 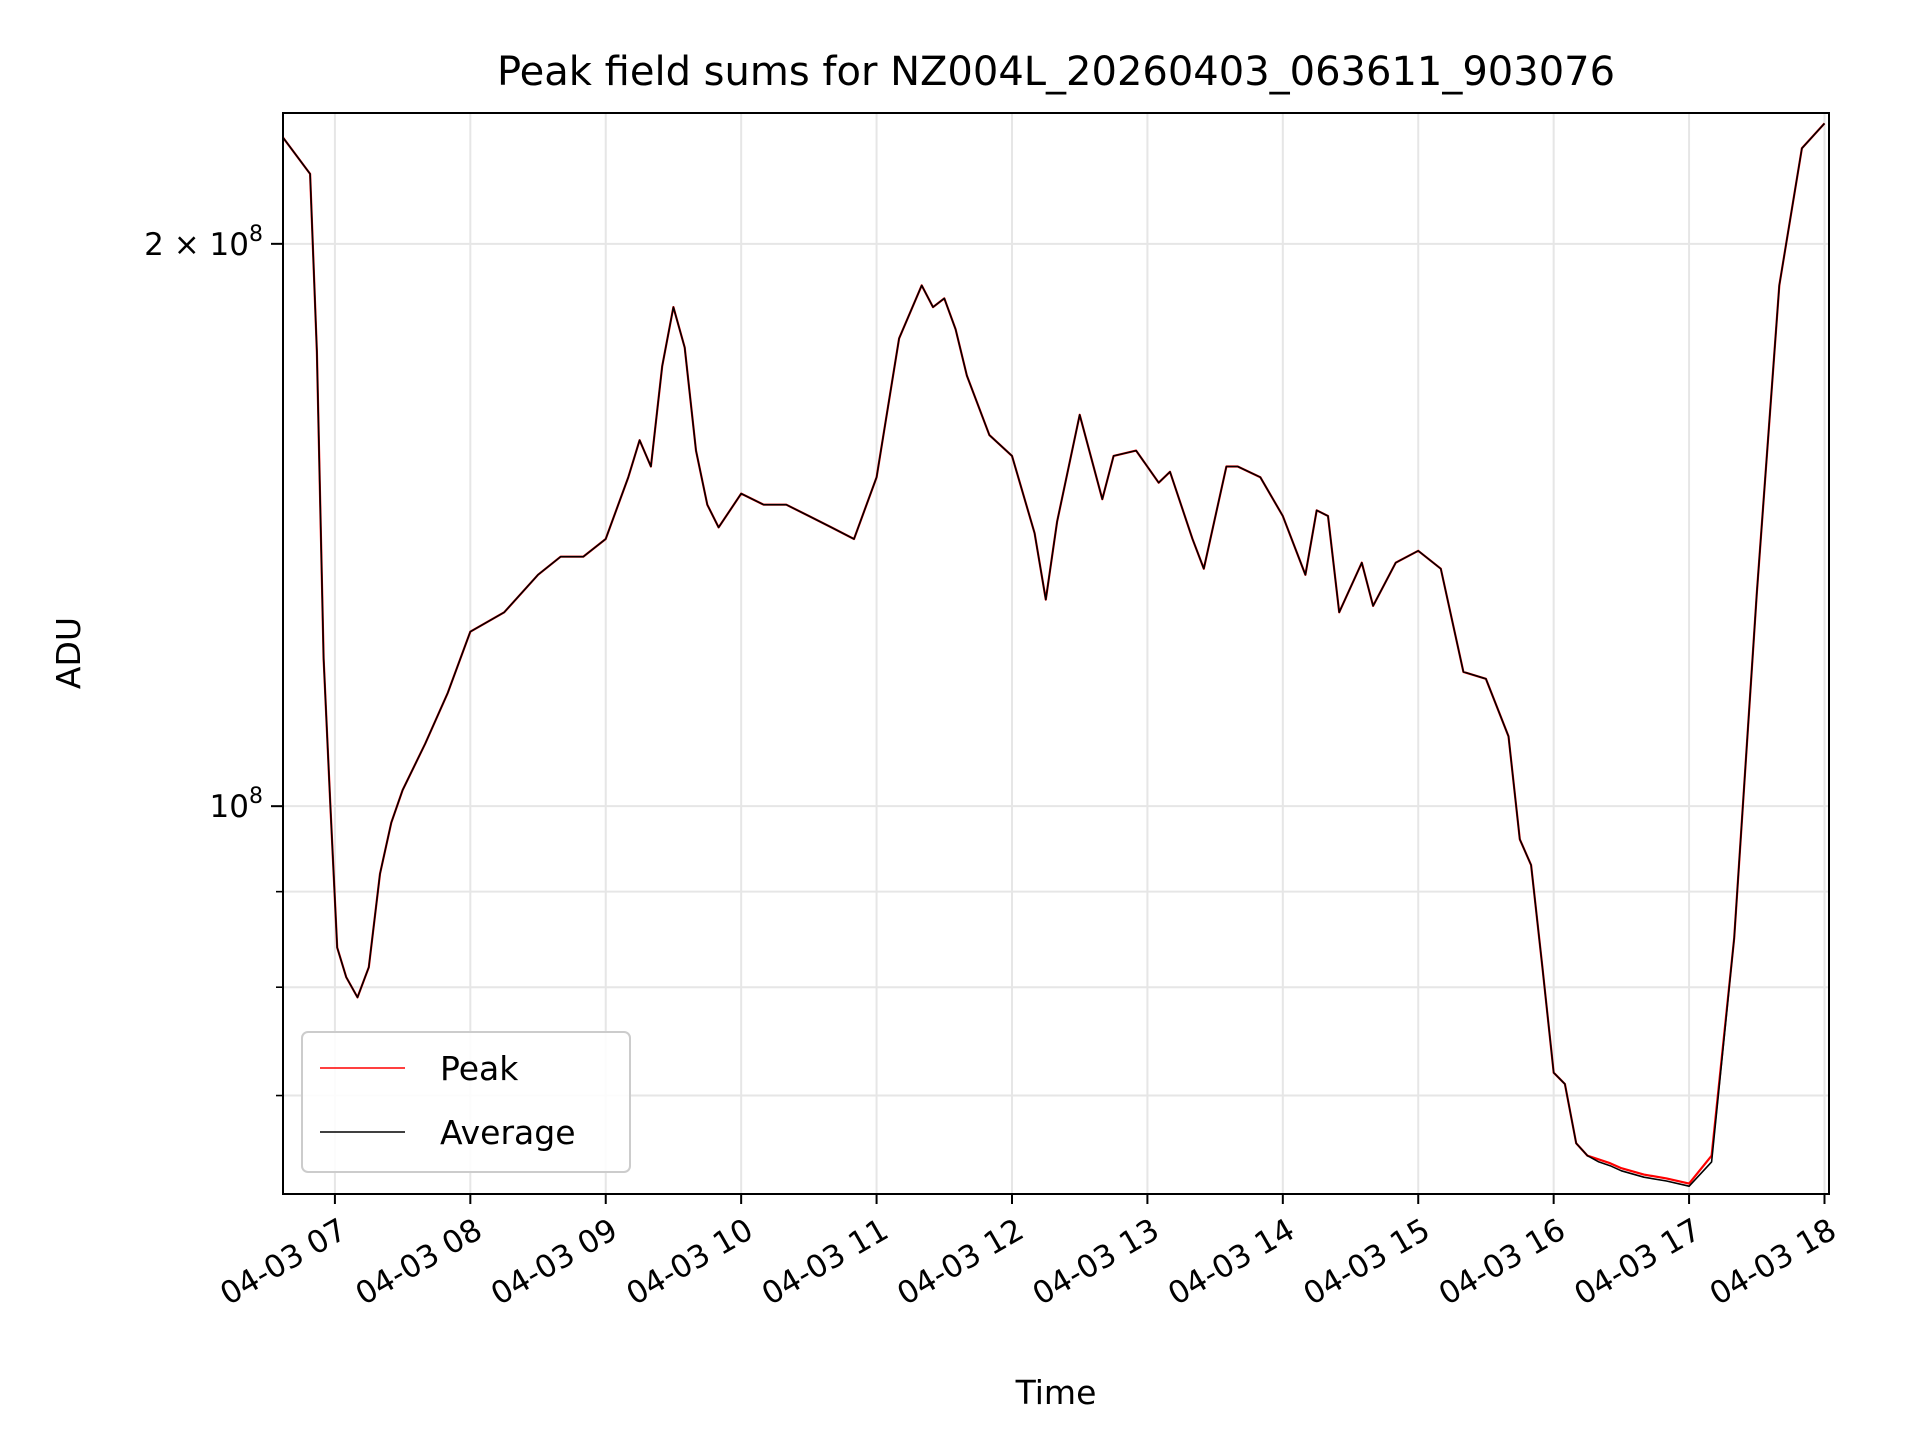 I want to click on y-axis-label: ADU, so click(x=68, y=653).